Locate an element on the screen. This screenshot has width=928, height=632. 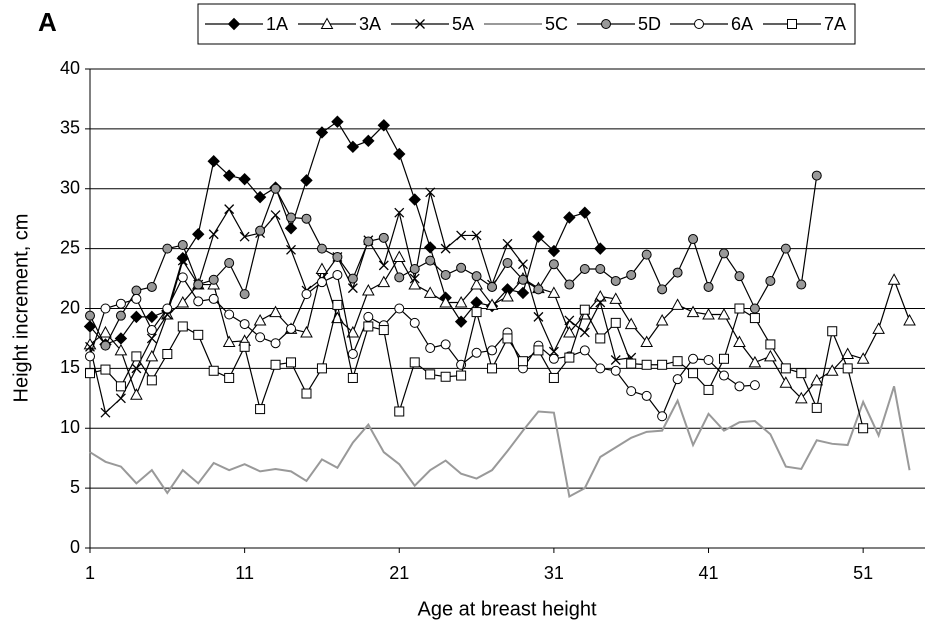
y-tick-label: 35 is located at coordinates (70, 128).